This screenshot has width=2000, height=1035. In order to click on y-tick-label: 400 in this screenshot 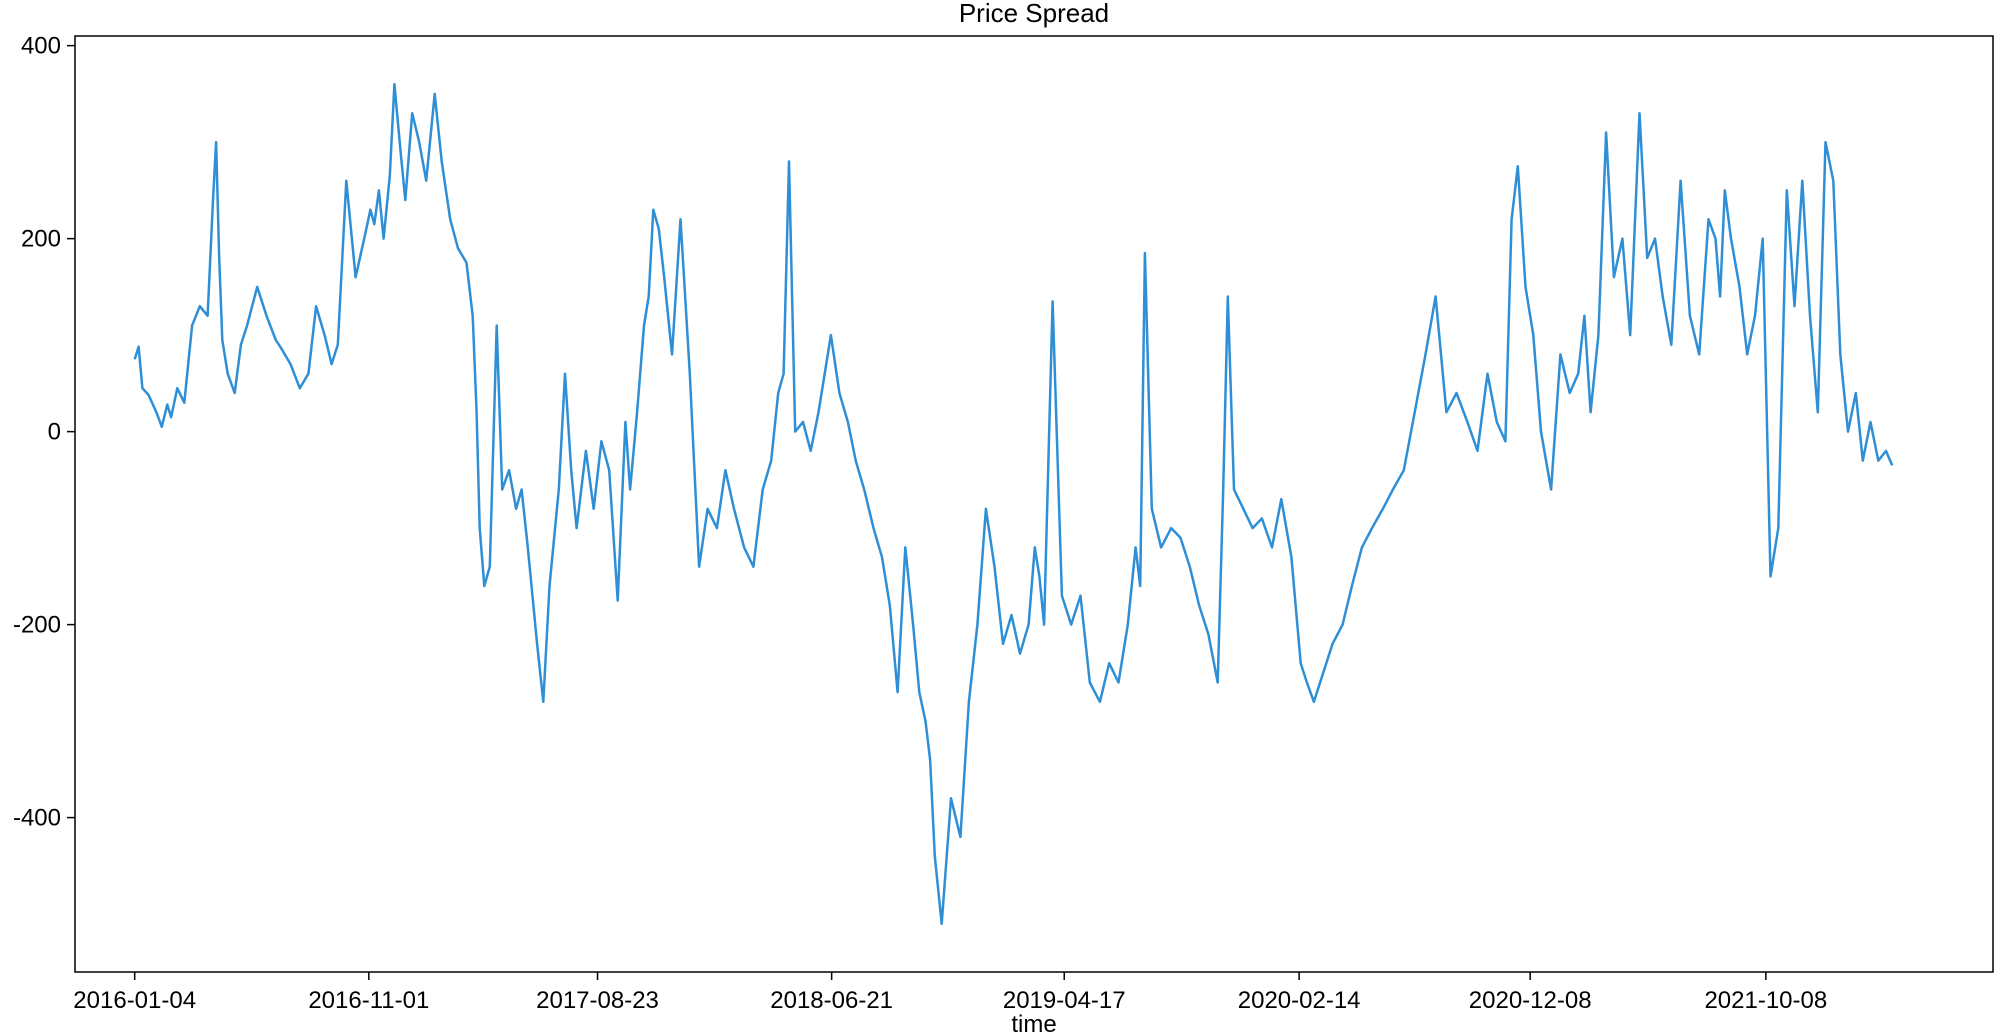, I will do `click(41, 46)`.